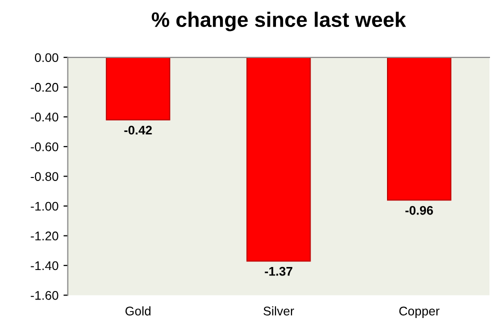 Image resolution: width=502 pixels, height=328 pixels. Describe the element at coordinates (44, 176) in the screenshot. I see `y-tick-label: -0.80` at that location.